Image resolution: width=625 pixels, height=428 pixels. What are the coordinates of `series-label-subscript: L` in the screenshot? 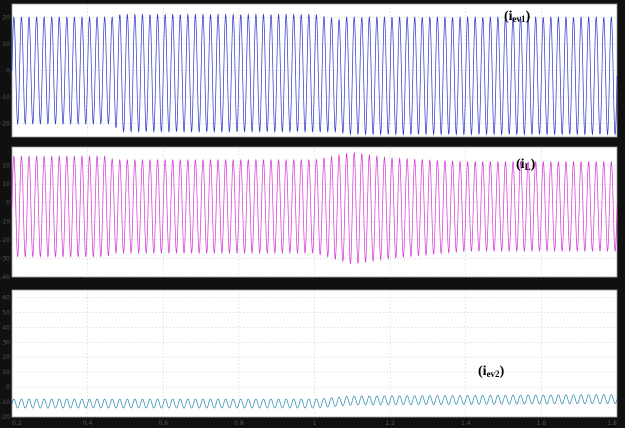 It's located at (528, 167).